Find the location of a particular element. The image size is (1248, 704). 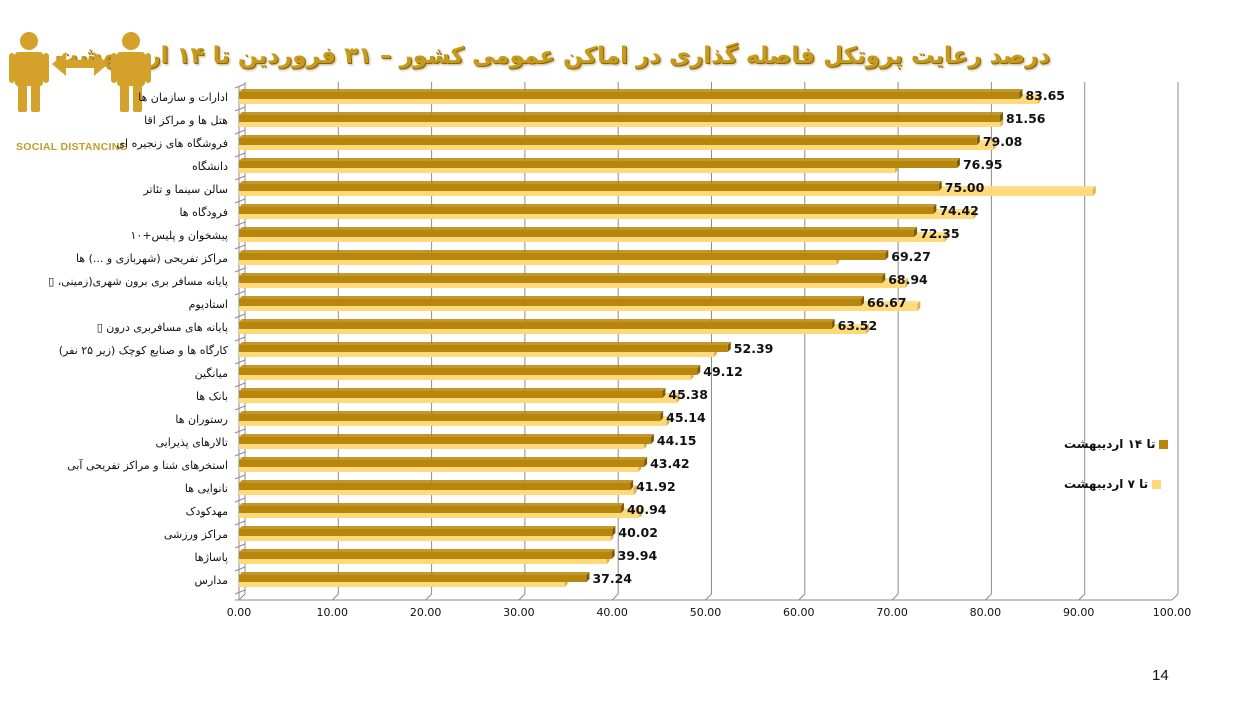

category-label: میانگین is located at coordinates (211, 373).